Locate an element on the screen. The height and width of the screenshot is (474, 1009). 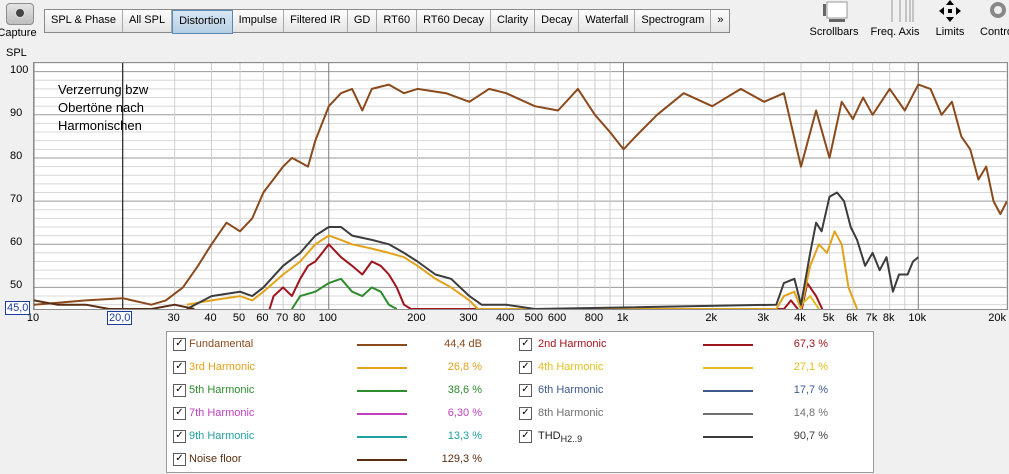
freq-axis-label: Freq. Axis is located at coordinates (895, 32).